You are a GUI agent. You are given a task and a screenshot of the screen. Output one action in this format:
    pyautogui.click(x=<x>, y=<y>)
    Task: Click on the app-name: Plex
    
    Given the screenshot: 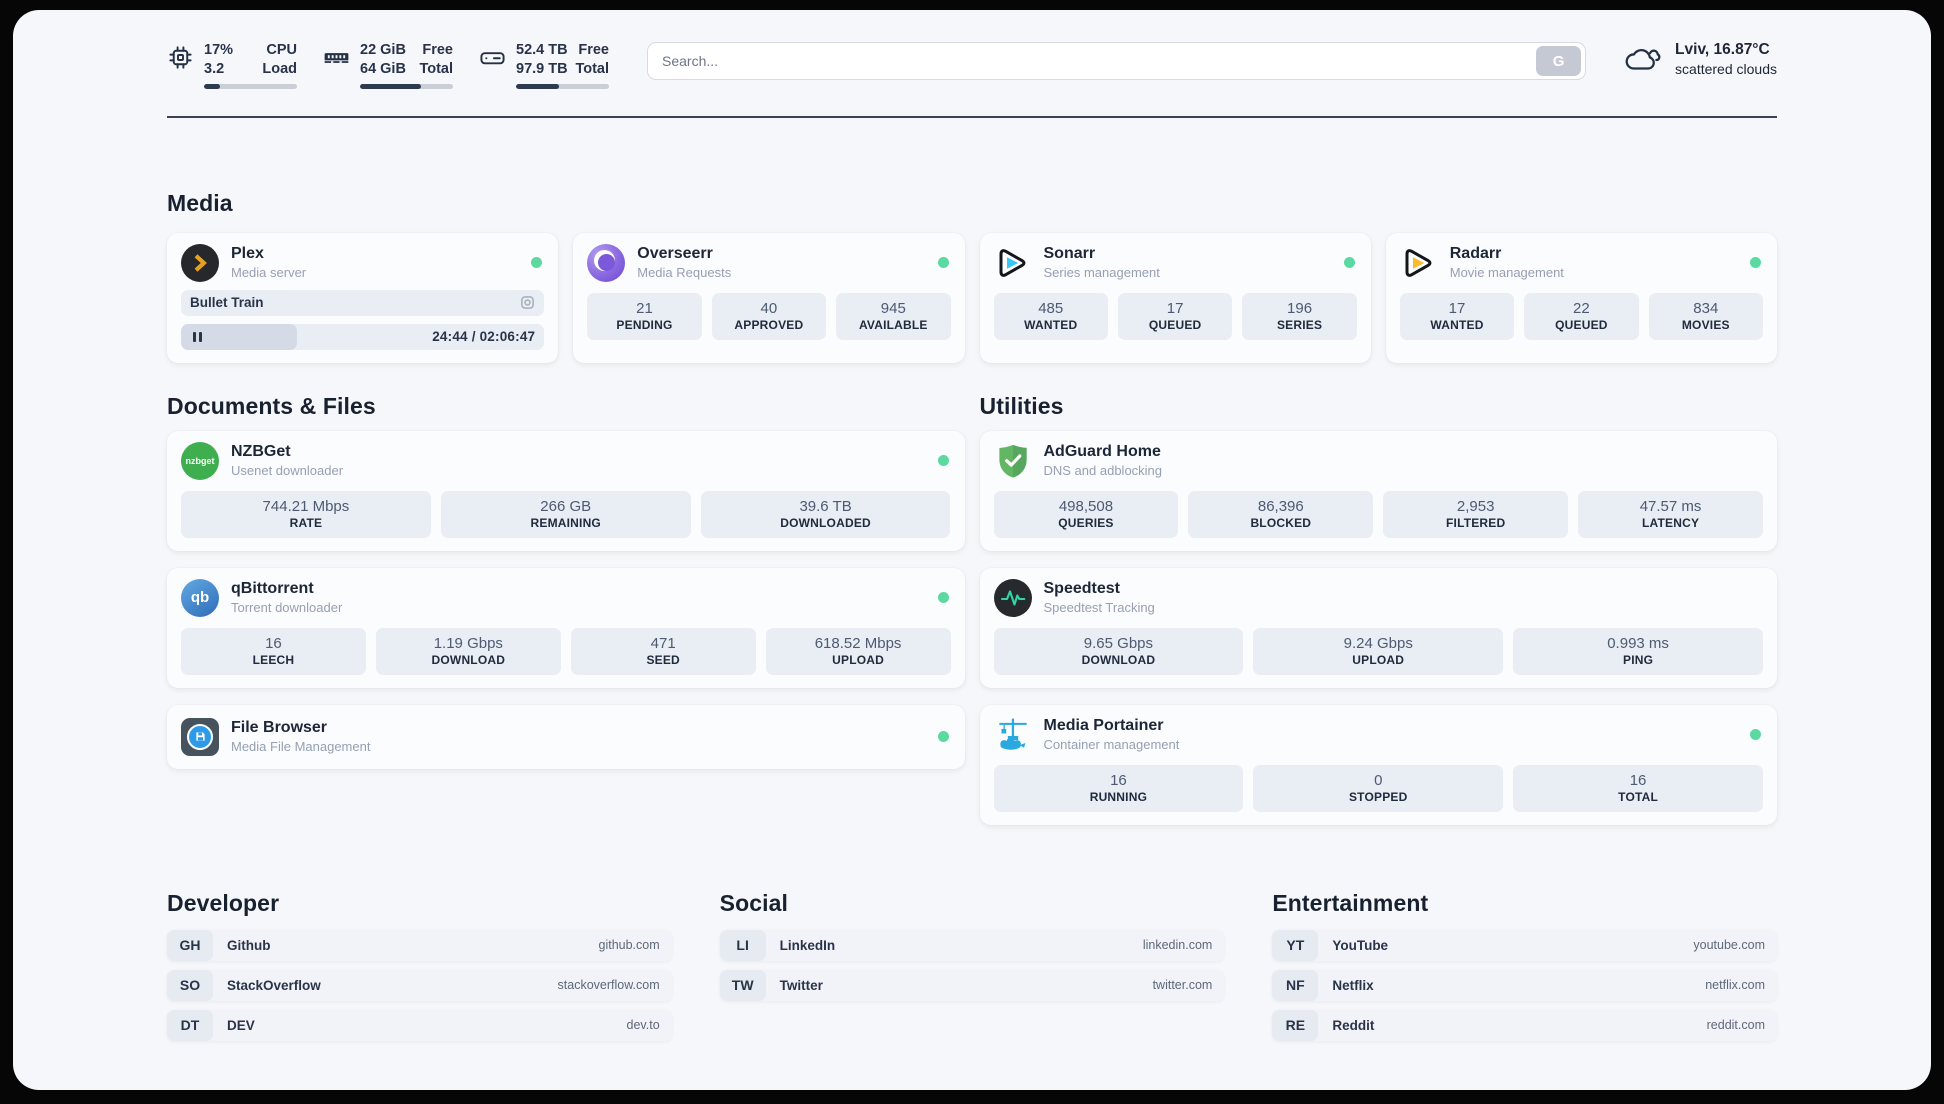 What is the action you would take?
    pyautogui.click(x=247, y=253)
    